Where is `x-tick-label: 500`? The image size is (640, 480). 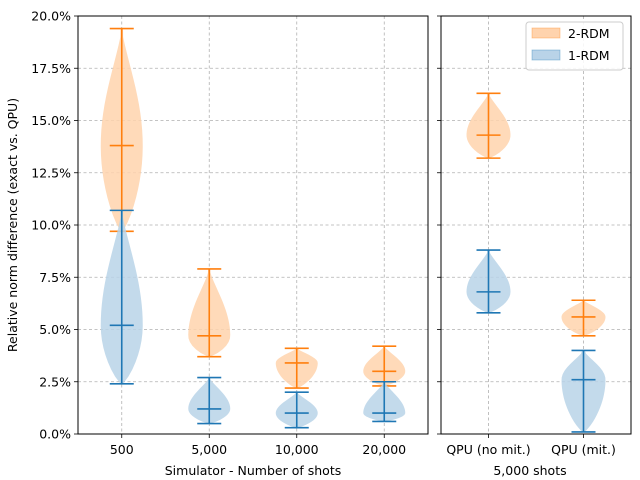
x-tick-label: 500 is located at coordinates (122, 449).